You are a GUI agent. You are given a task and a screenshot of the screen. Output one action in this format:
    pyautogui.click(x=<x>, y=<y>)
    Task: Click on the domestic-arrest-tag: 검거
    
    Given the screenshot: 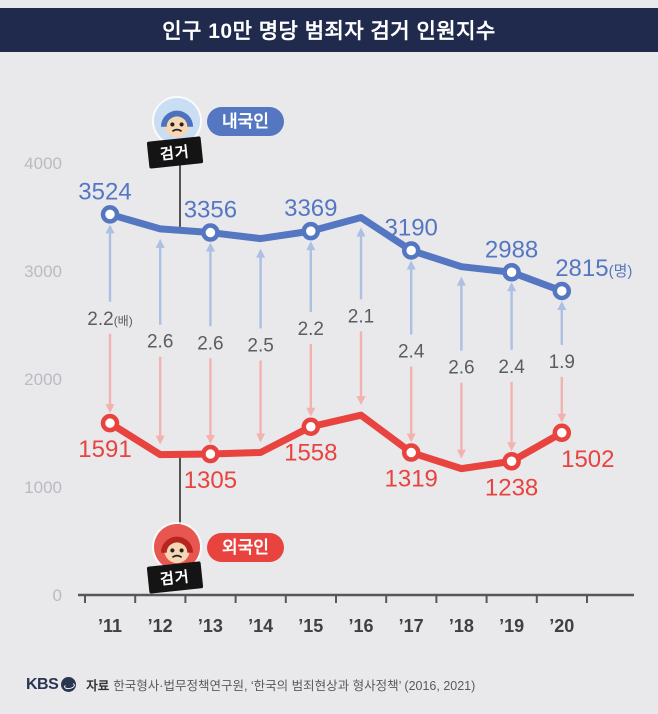 What is the action you would take?
    pyautogui.click(x=174, y=152)
    